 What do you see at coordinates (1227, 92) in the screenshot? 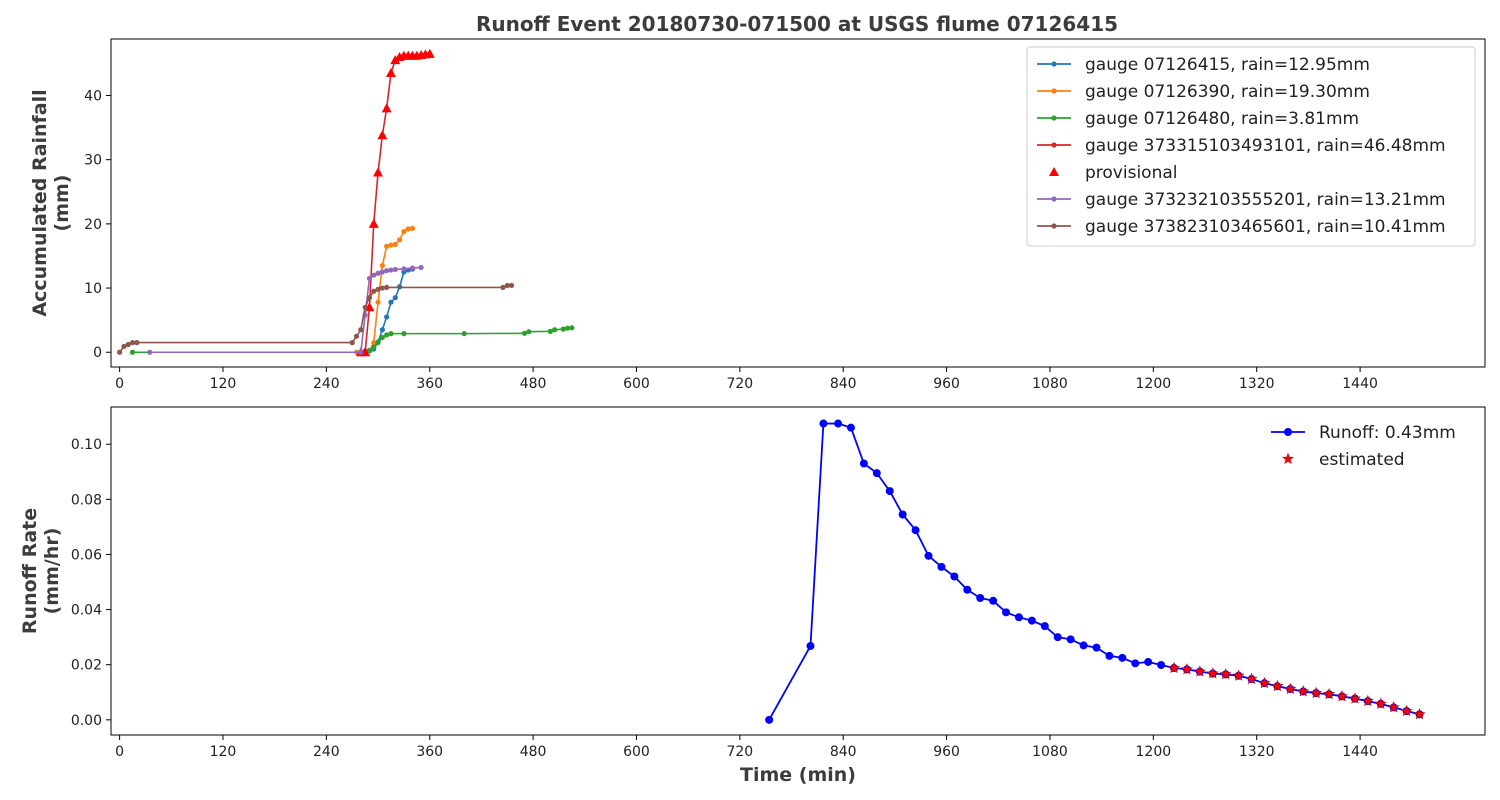
I see `legend-label: gauge 07126390, rain=19.30mm` at bounding box center [1227, 92].